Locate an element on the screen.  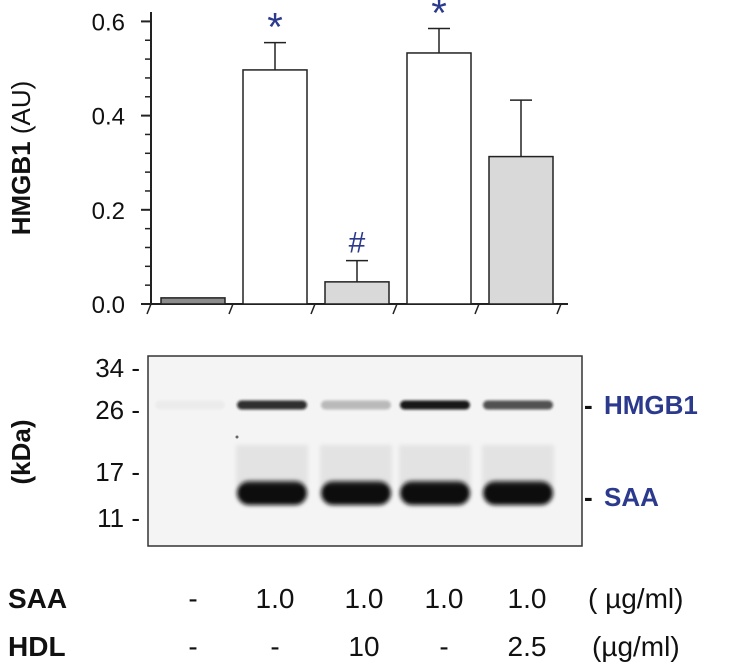
significance-label: # is located at coordinates (357, 243).